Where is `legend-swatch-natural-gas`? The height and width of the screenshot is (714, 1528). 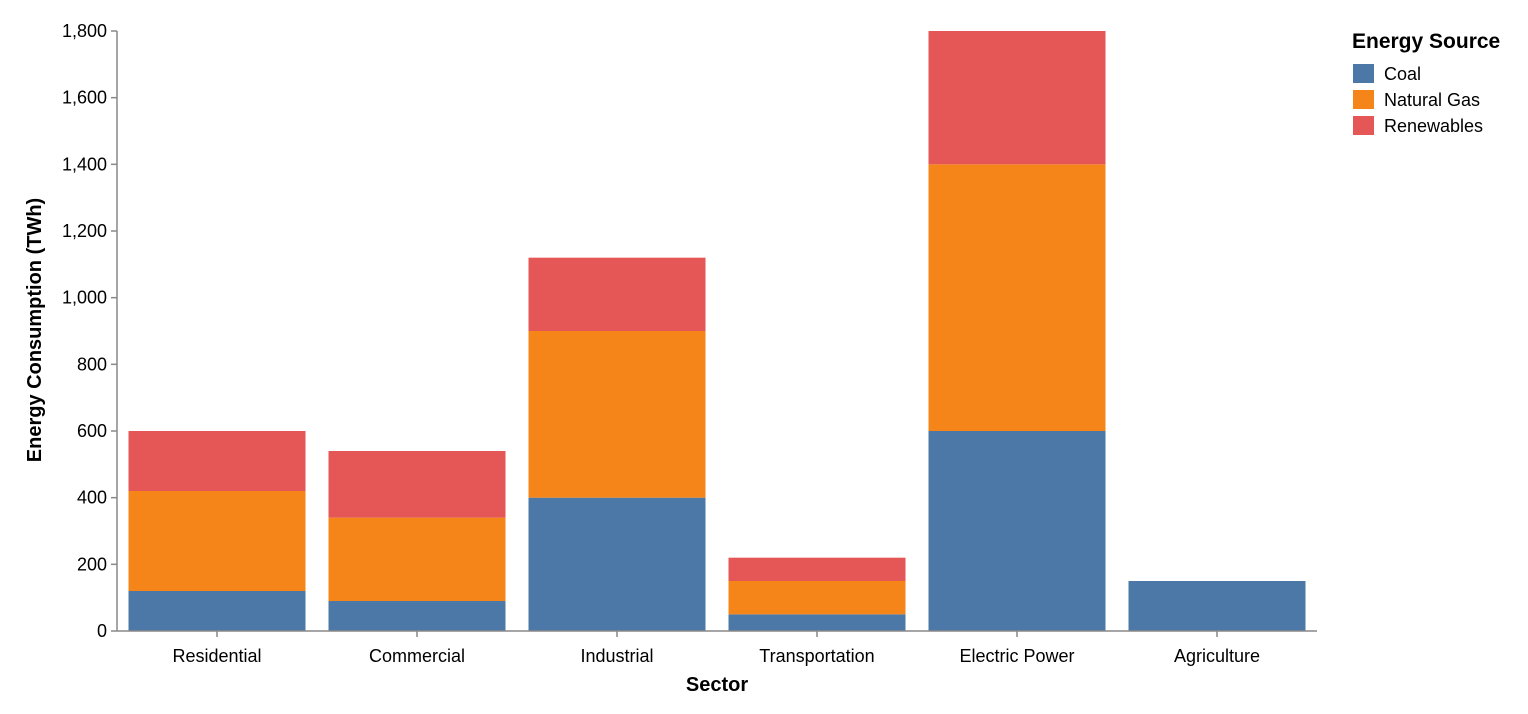
legend-swatch-natural-gas is located at coordinates (1363, 99).